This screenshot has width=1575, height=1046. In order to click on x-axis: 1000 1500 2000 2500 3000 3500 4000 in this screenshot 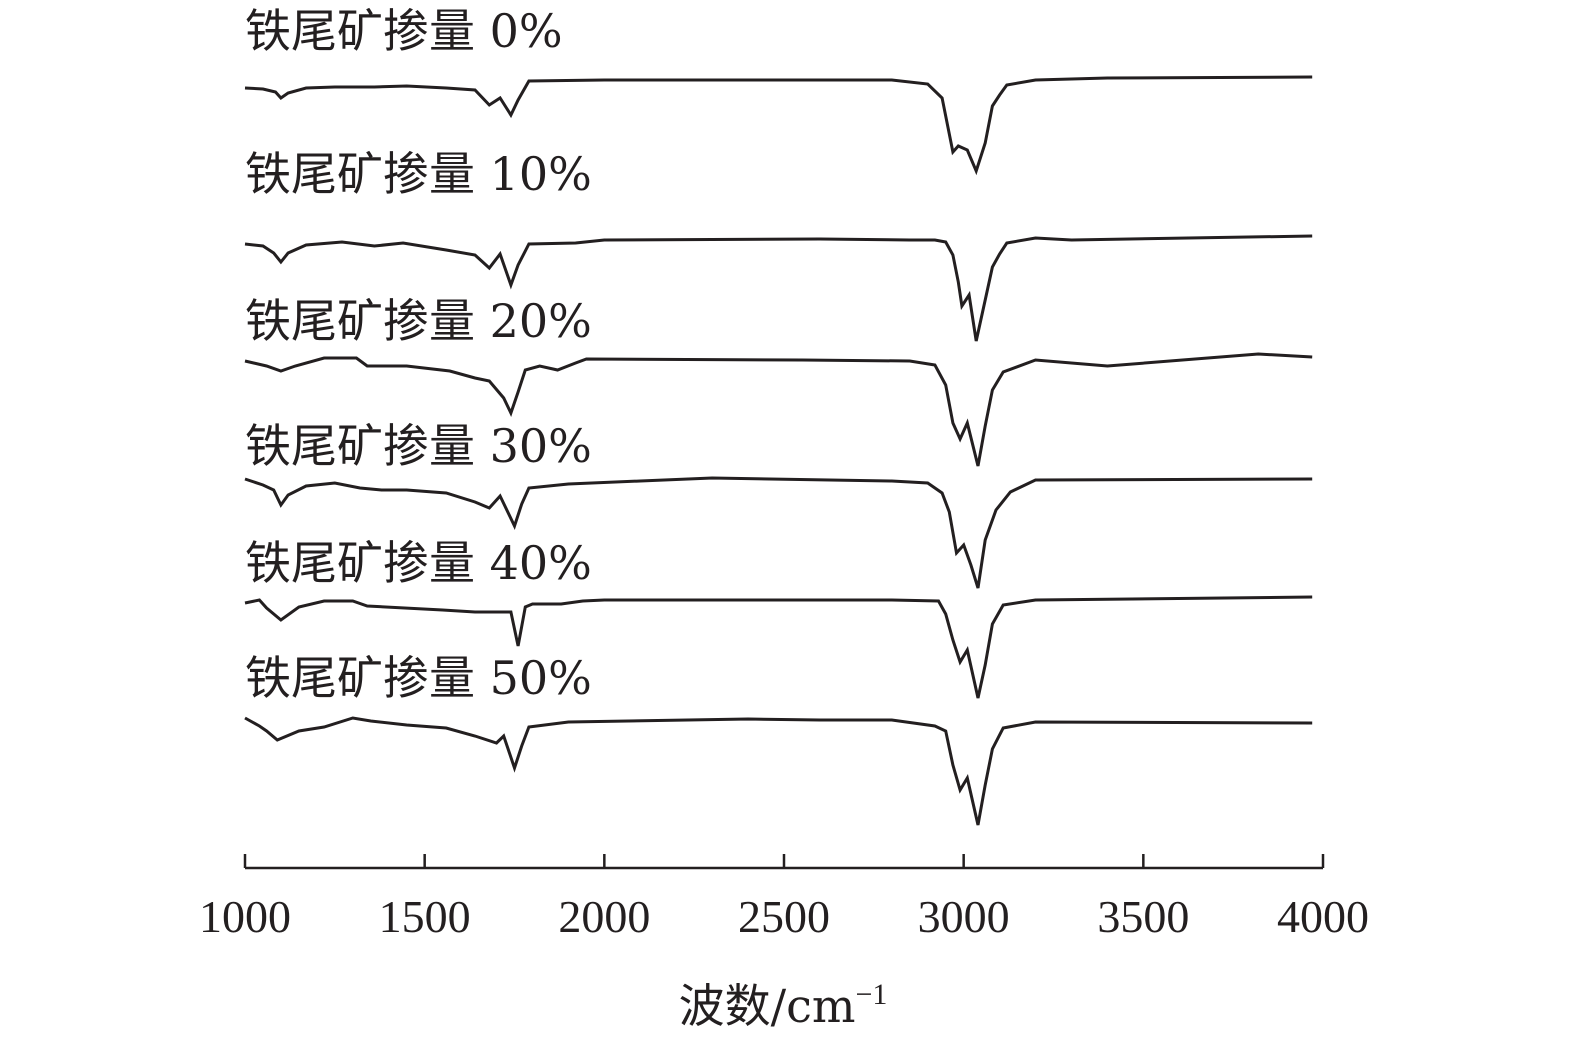, I will do `click(784, 898)`.